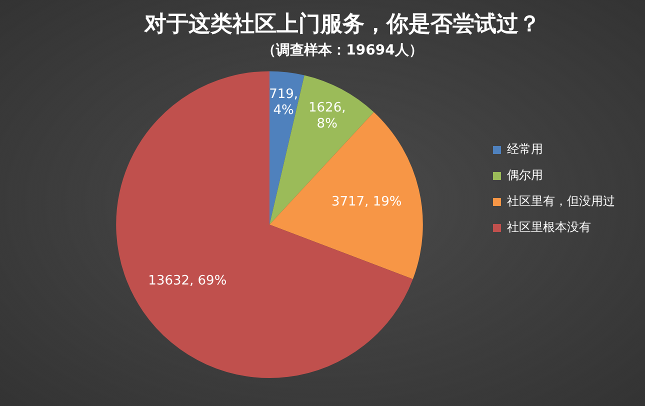  Describe the element at coordinates (283, 102) in the screenshot. I see `data-label: 719, 4%` at that location.